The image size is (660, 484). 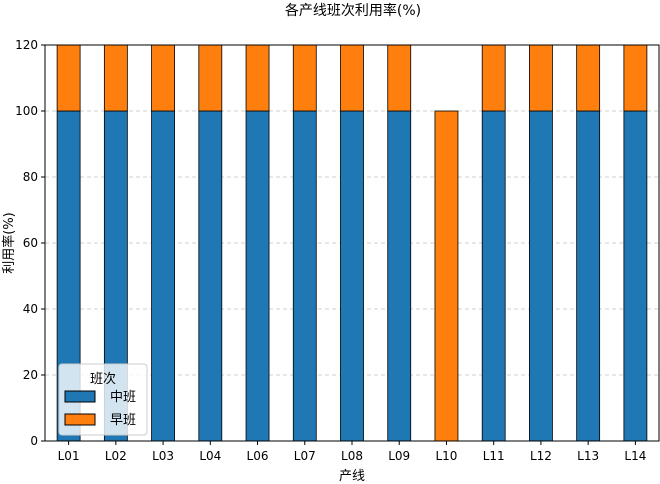 I want to click on x-tick-label: L01, so click(x=69, y=456).